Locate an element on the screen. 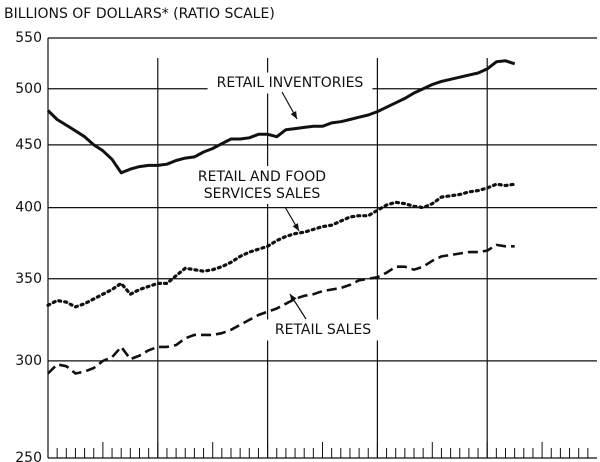 This screenshot has height=462, width=600. series-name: RETAIL INVENTORIES is located at coordinates (290, 83).